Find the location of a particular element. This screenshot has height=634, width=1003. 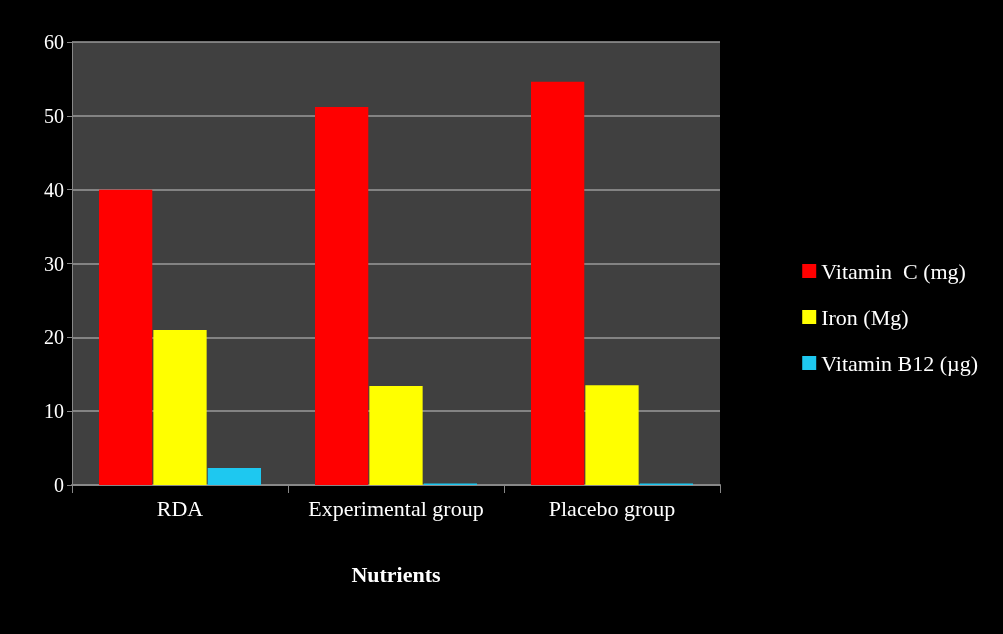

y-tick-label: 40 is located at coordinates (54, 189).